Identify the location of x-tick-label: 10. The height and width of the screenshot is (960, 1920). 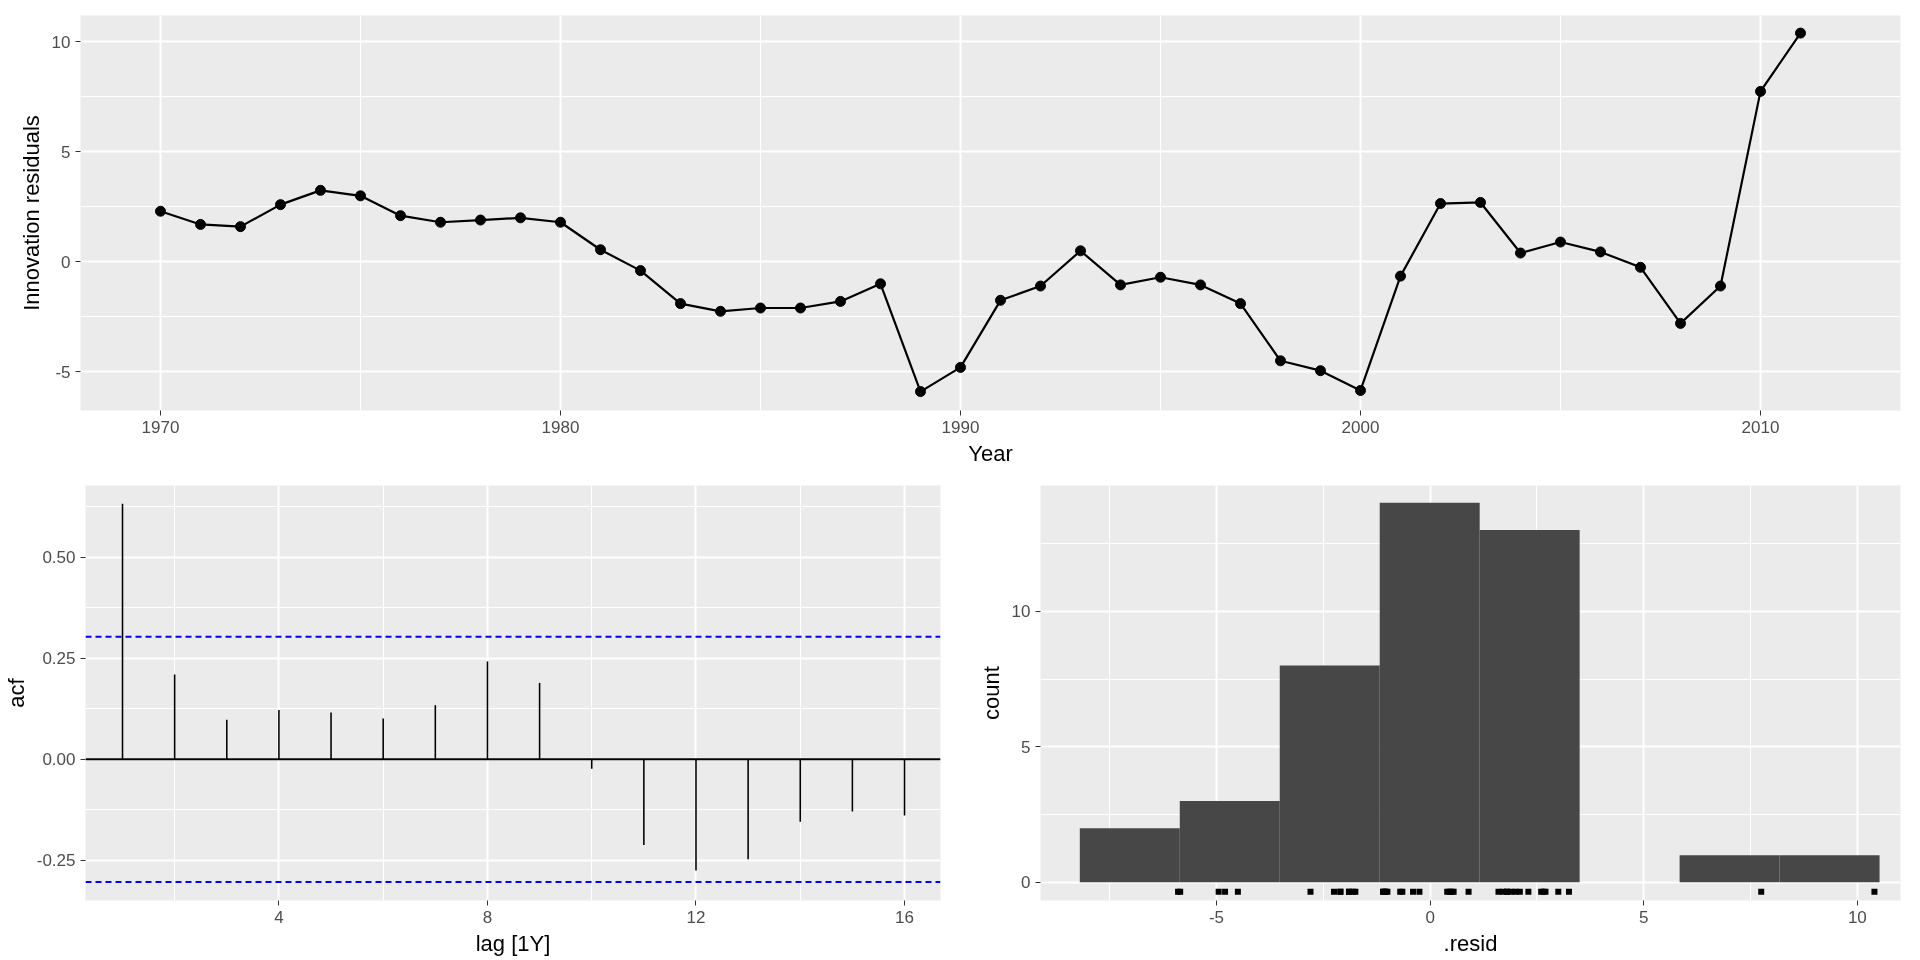
(1857, 917).